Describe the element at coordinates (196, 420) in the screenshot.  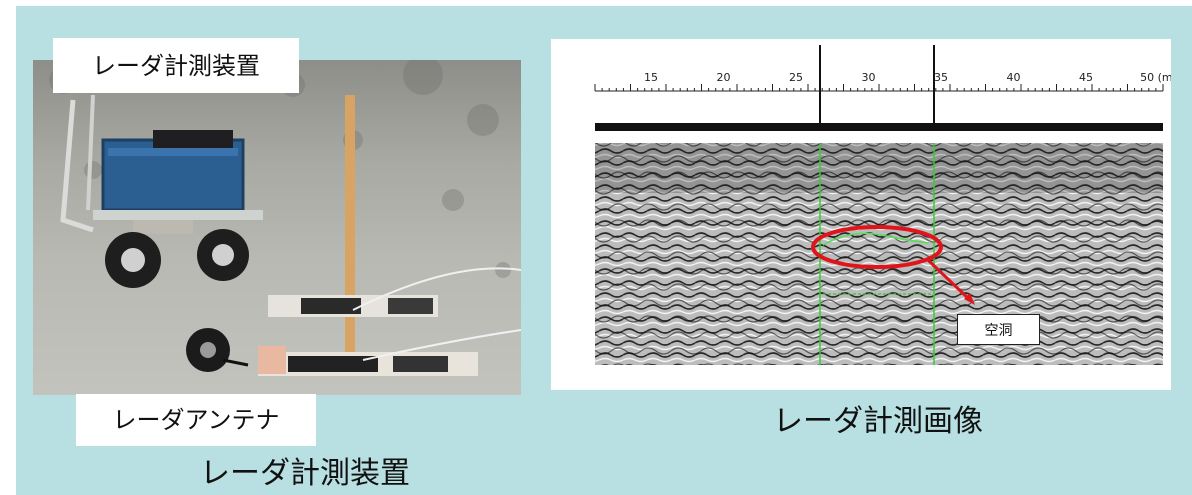
I see `antenna-label: レーダアンテナ` at that location.